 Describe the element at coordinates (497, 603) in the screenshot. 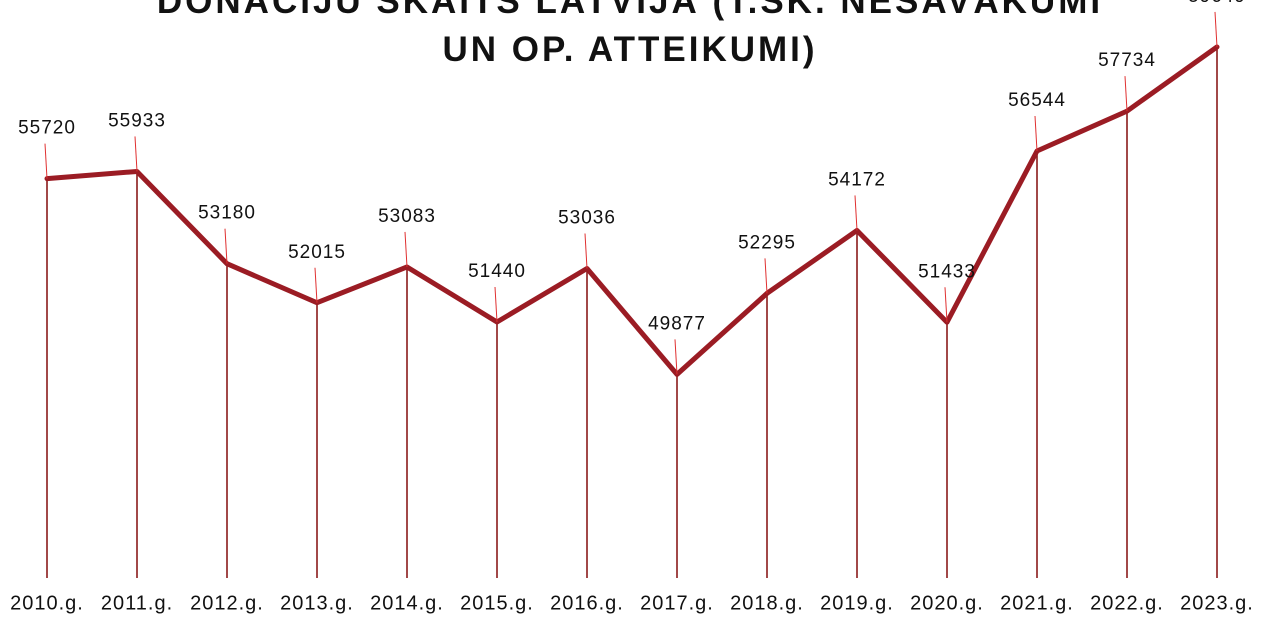

I see `x-tick-label: 2015.g.` at that location.